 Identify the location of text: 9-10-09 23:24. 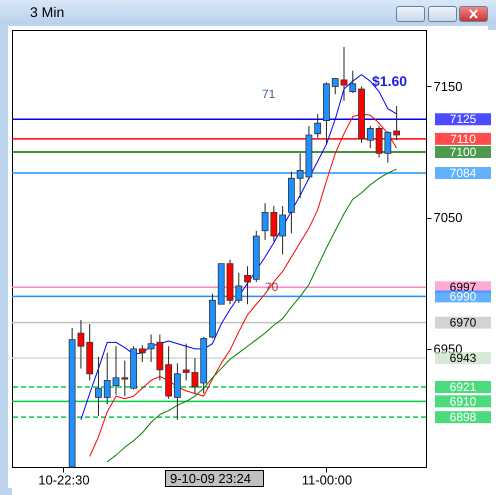
(210, 478).